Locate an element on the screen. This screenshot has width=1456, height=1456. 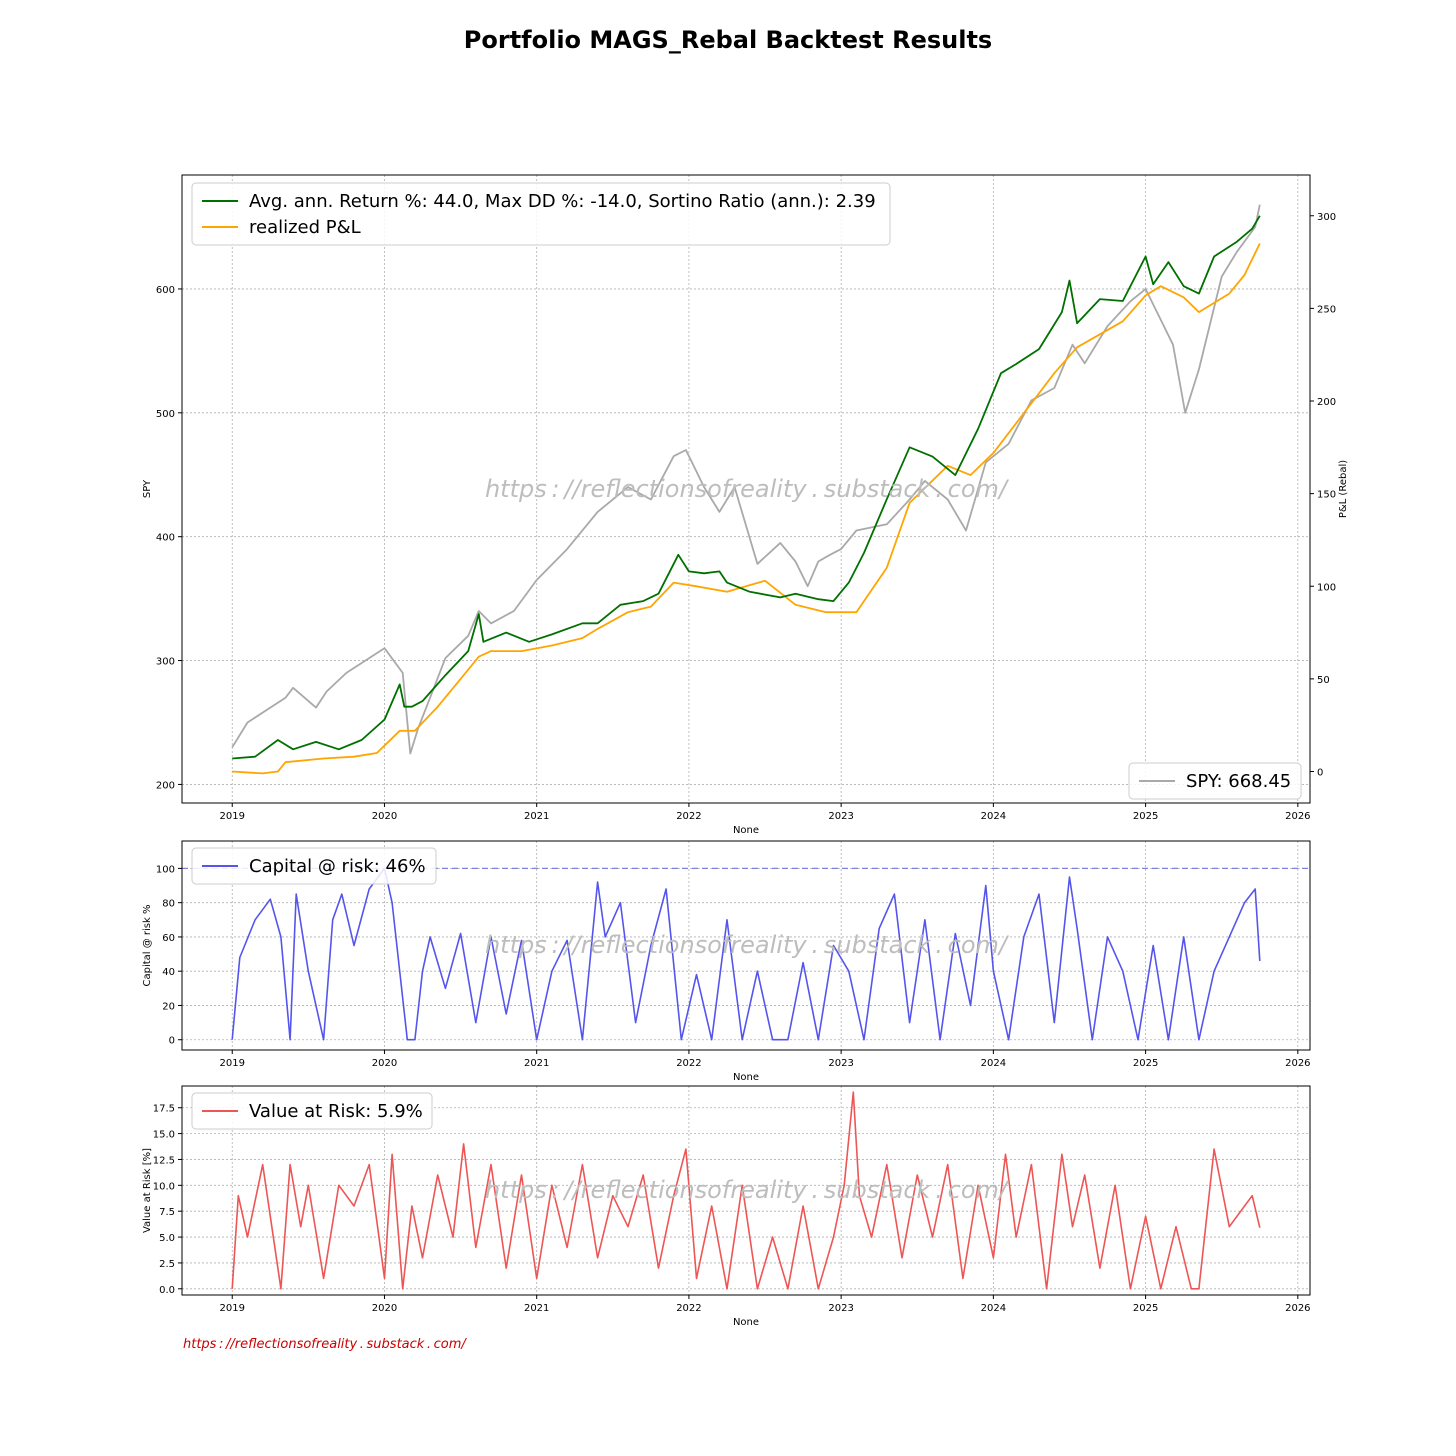
y-right-axis-label: P&L (Rebal) is located at coordinates (1343, 489).